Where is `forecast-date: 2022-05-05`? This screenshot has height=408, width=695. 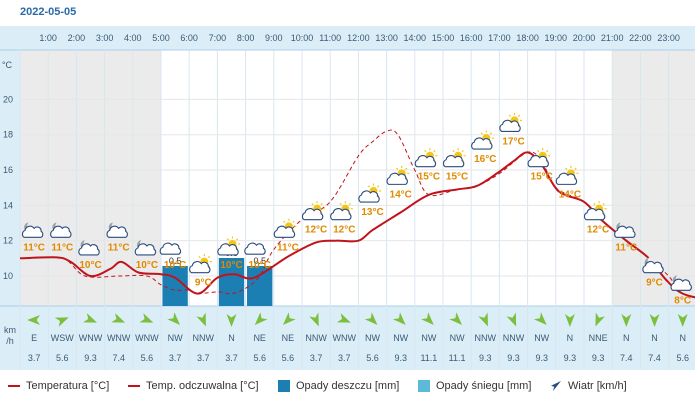
forecast-date: 2022-05-05 is located at coordinates (48, 12).